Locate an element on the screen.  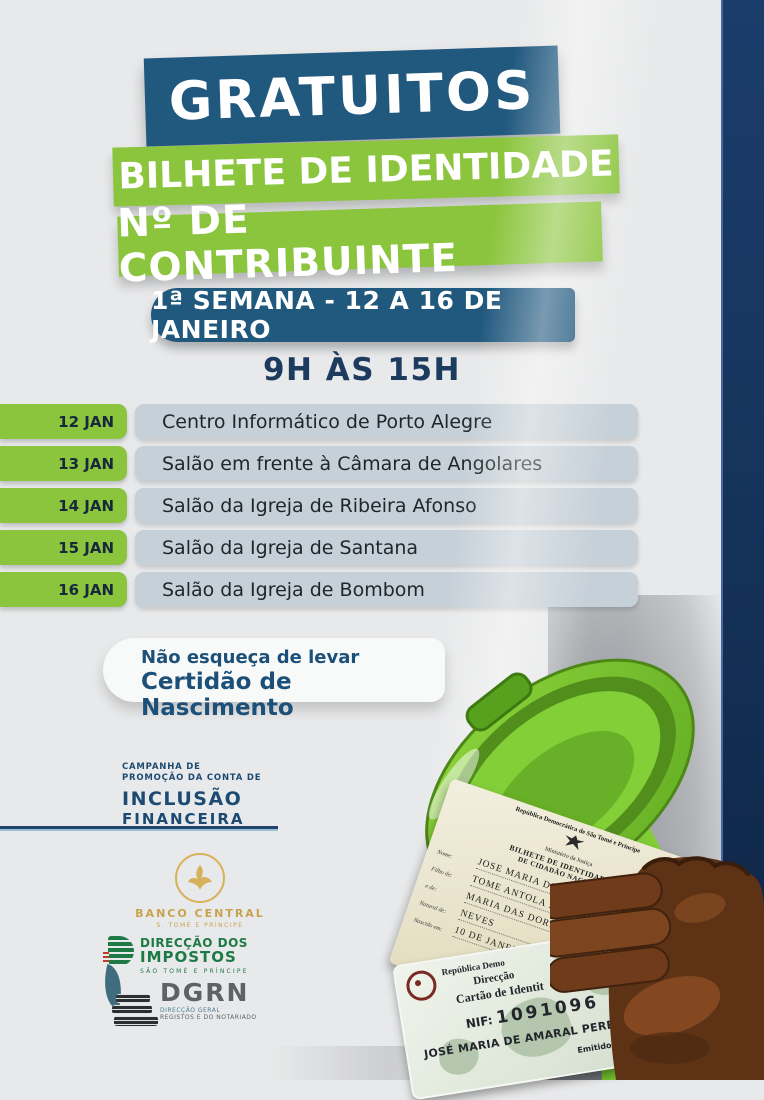
schedule-date: 12 JAN is located at coordinates (86, 421).